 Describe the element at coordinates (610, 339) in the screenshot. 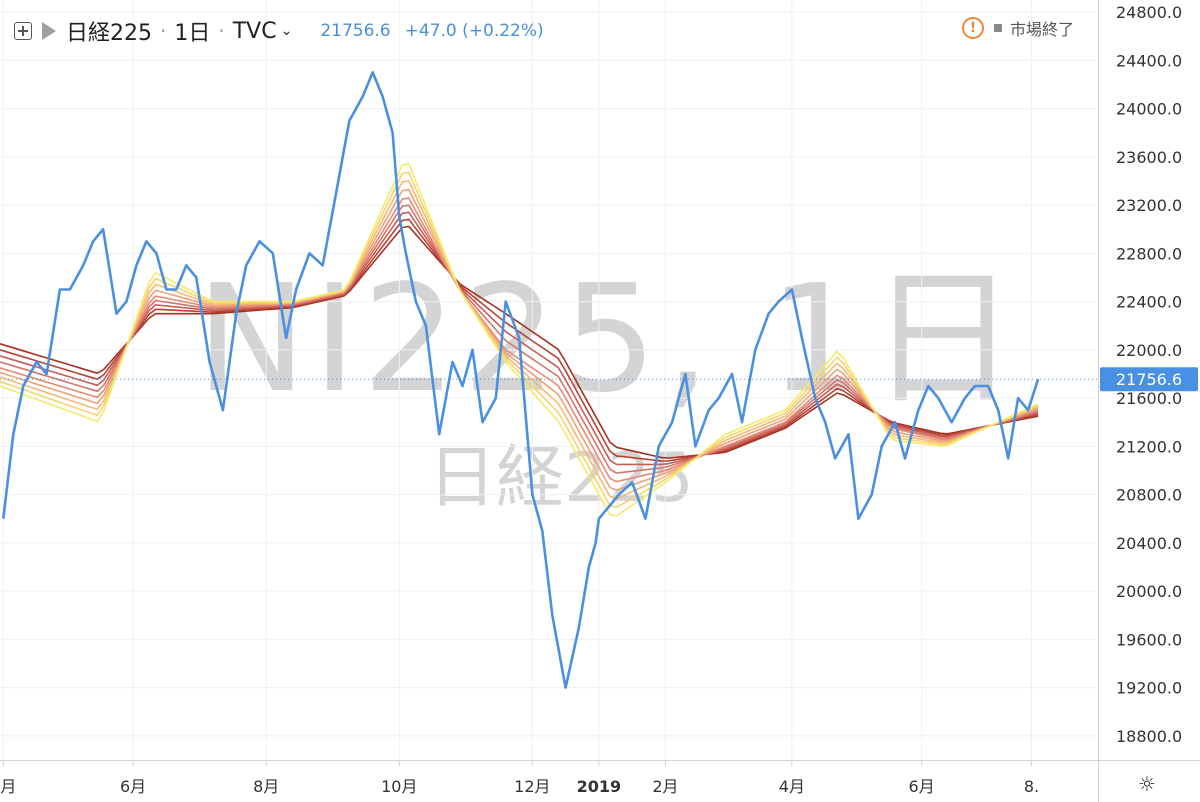

I see `symbol-watermark: NI225, 1日` at that location.